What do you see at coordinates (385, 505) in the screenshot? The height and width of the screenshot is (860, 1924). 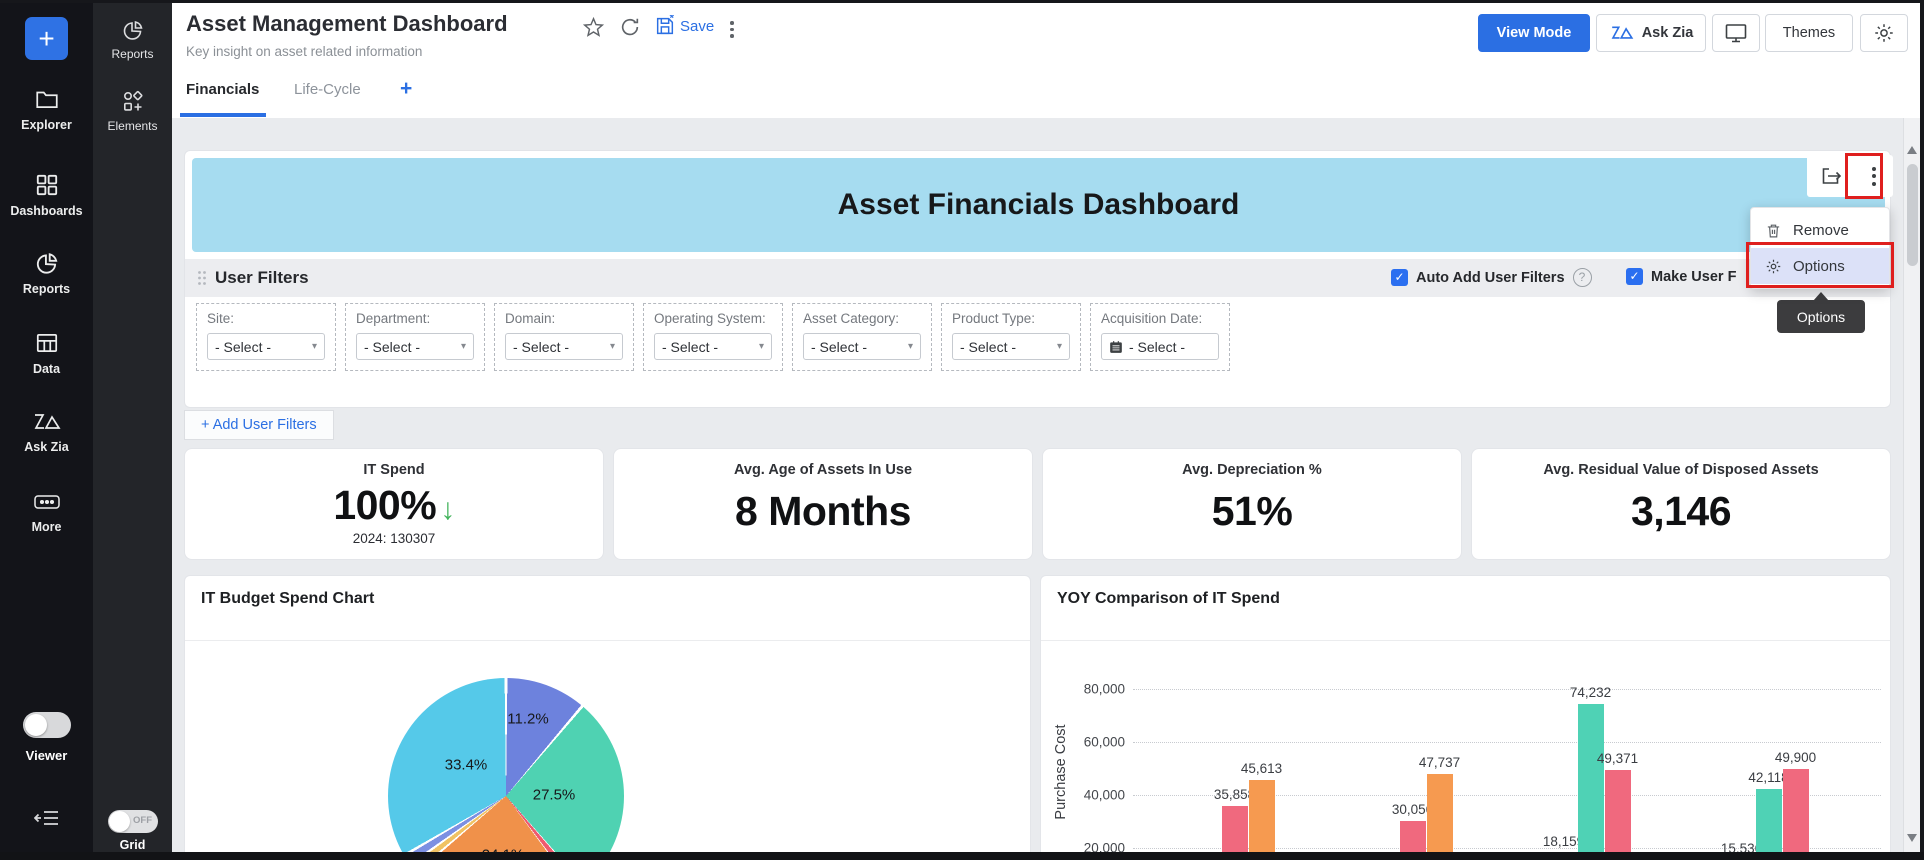 I see `kpi-value: 100%` at bounding box center [385, 505].